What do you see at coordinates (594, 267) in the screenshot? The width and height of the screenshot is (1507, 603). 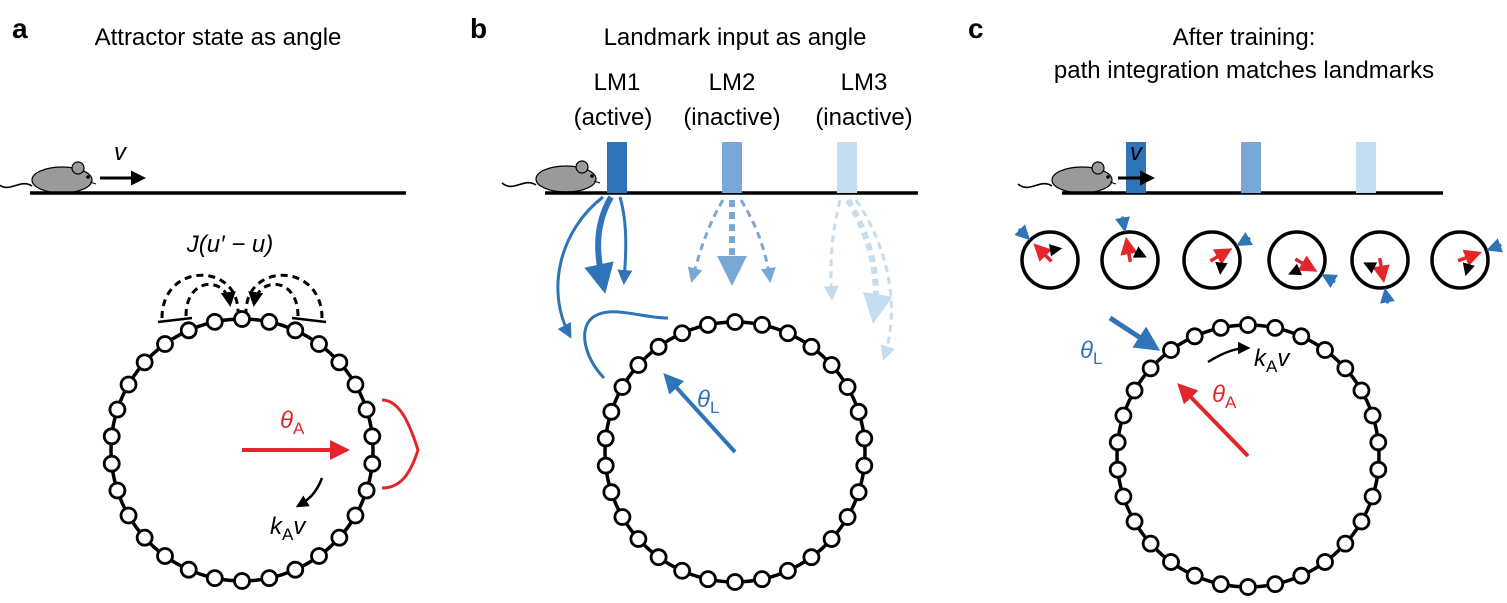 I see `lm1-projections` at bounding box center [594, 267].